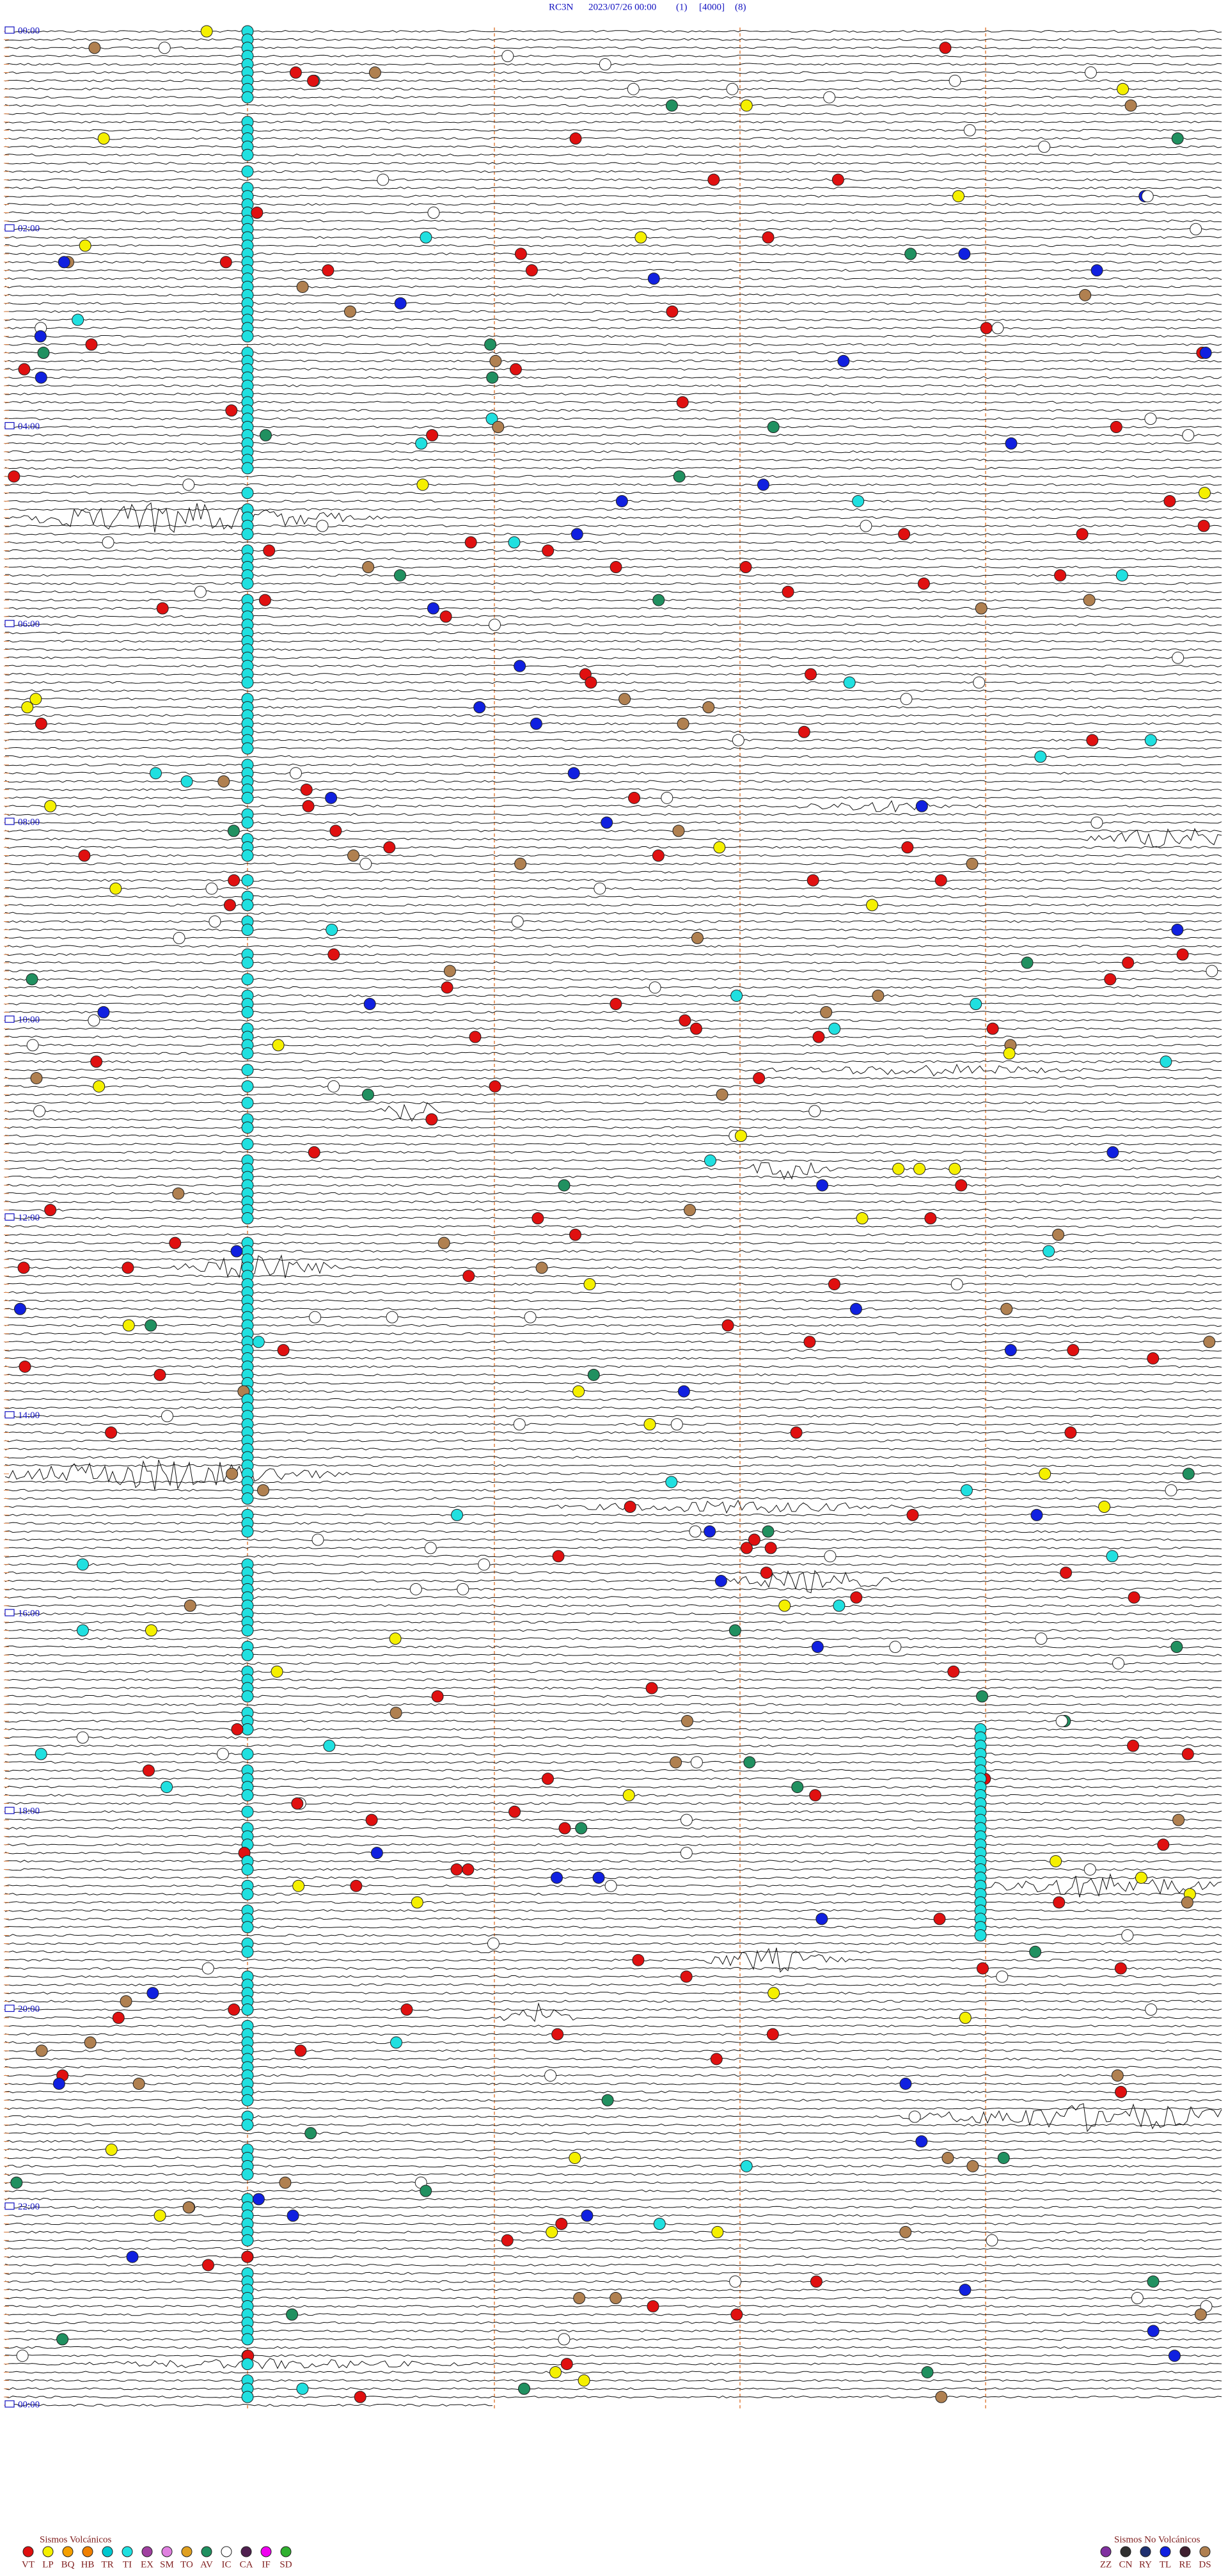 The width and height of the screenshot is (1228, 2576). What do you see at coordinates (29, 1020) in the screenshot?
I see `time-label: 10:00` at bounding box center [29, 1020].